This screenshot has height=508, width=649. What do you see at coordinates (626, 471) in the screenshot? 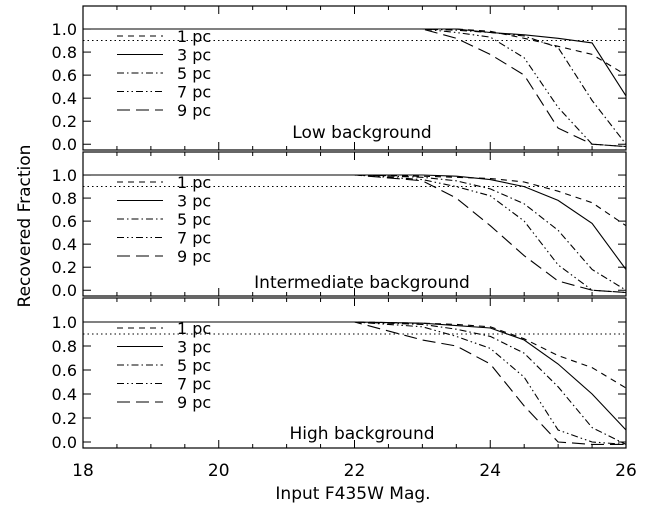
I see `x-tick-label: 26` at bounding box center [626, 471].